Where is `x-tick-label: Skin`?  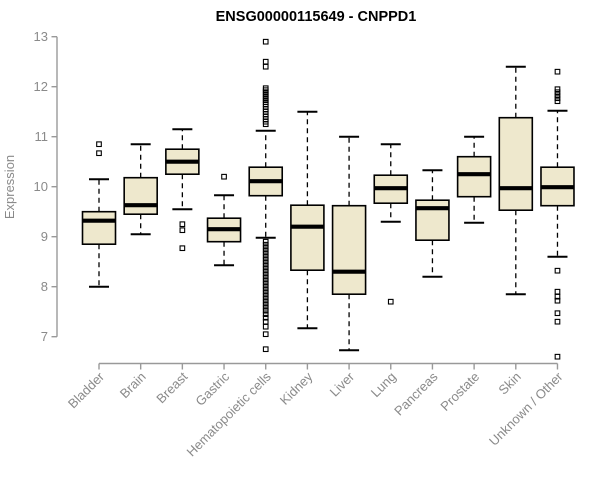
x-tick-label: Skin is located at coordinates (509, 383).